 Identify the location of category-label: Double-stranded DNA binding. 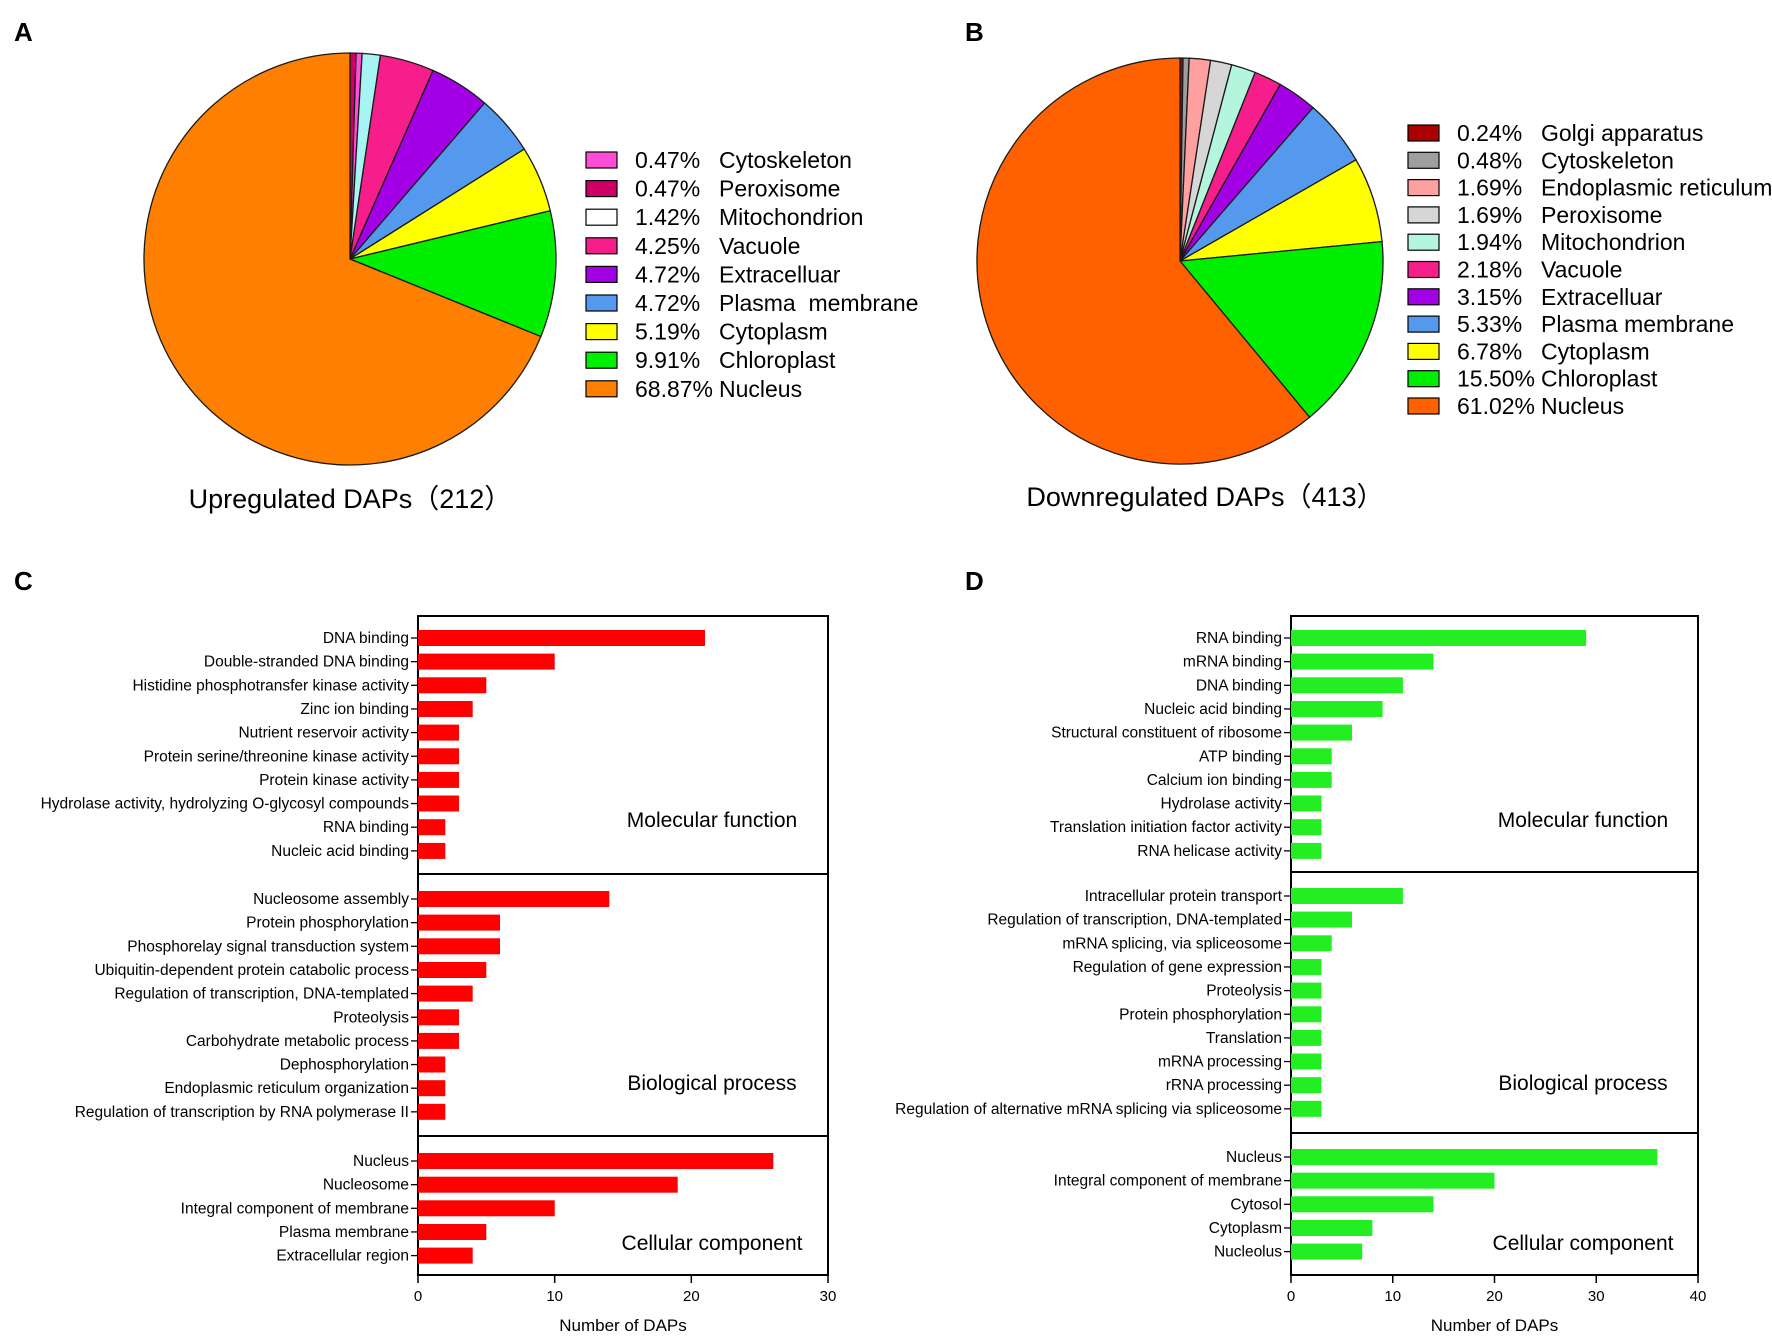
(306, 662).